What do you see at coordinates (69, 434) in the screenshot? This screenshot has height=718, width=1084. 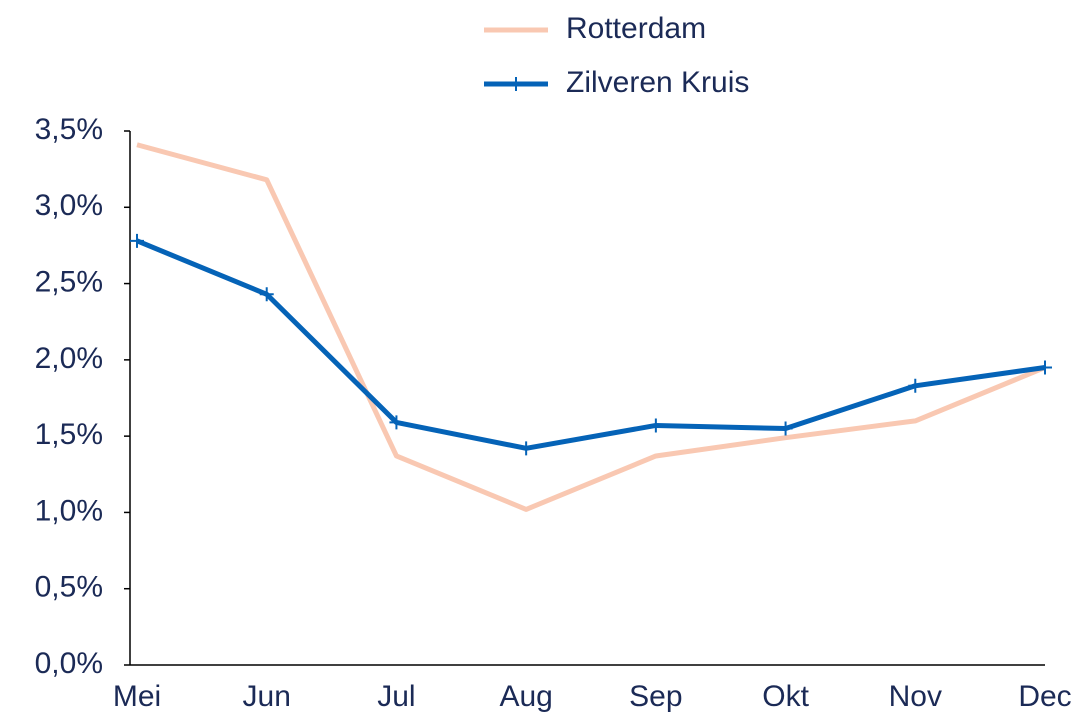 I see `y-tick-label: 1,5%` at bounding box center [69, 434].